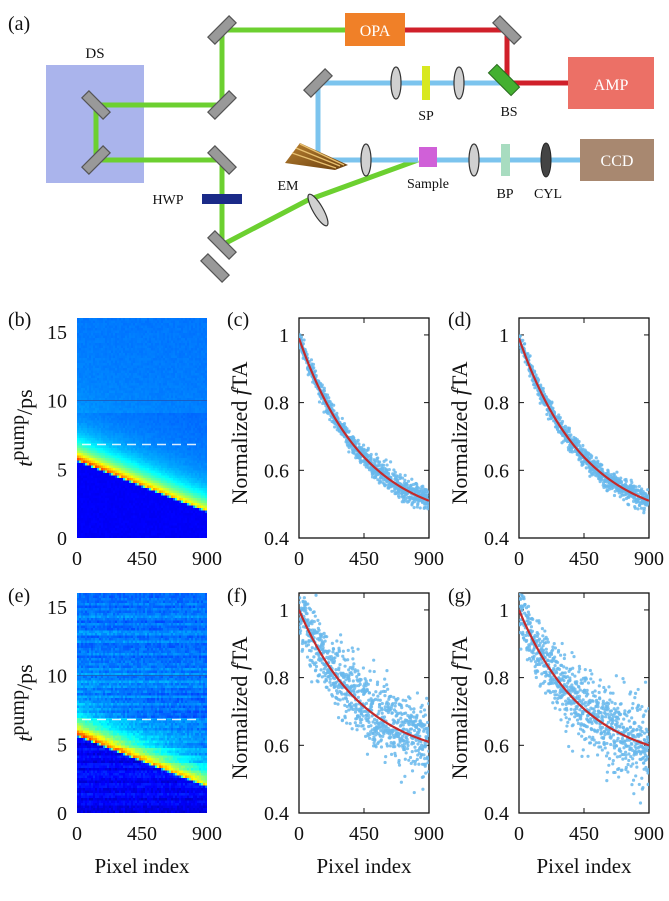 Image resolution: width=669 pixels, height=901 pixels. I want to click on lens, so click(474, 160).